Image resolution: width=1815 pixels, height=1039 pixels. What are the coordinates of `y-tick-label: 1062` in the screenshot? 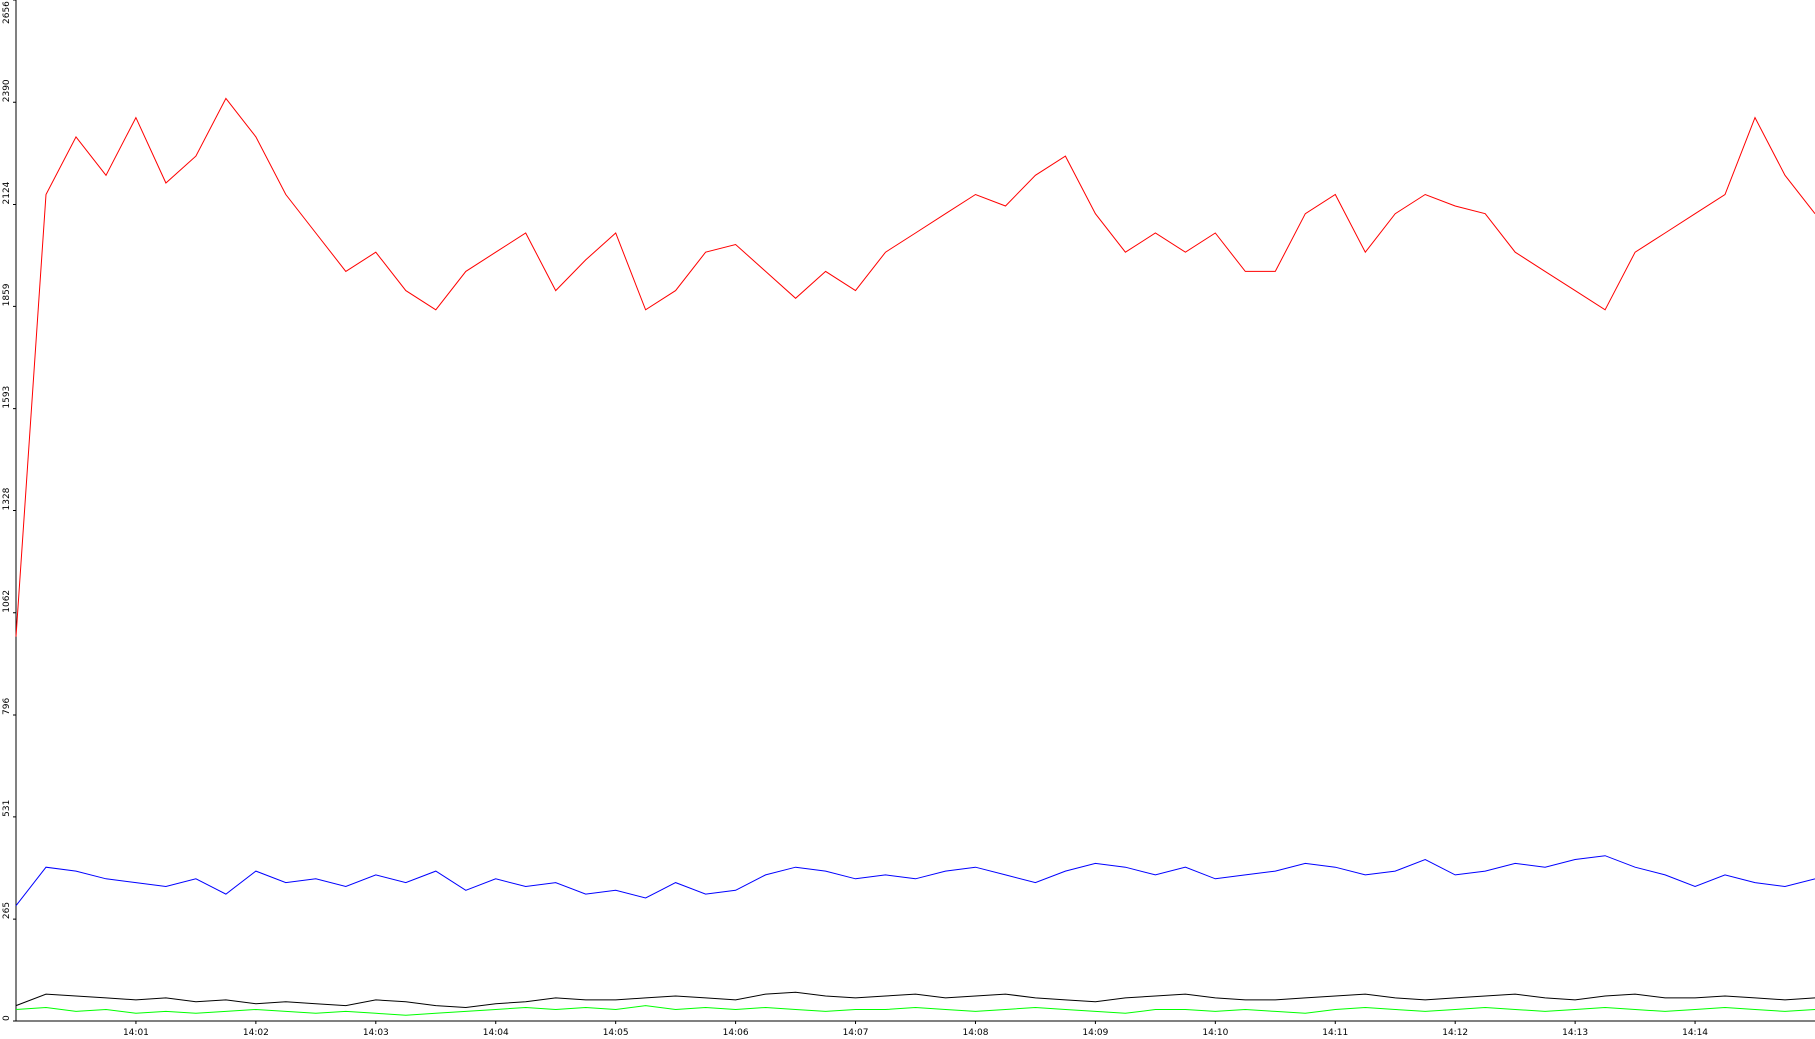 It's located at (7, 601).